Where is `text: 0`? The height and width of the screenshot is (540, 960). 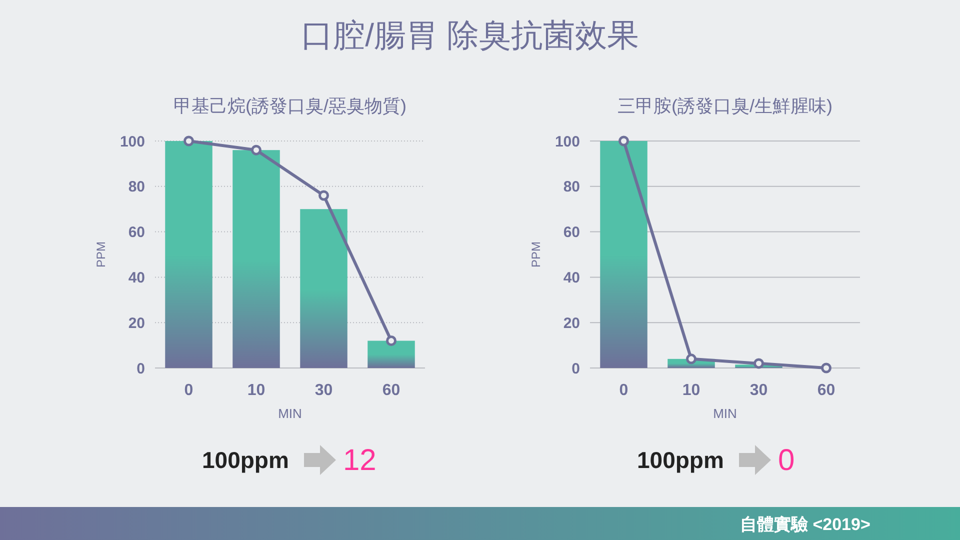 text: 0 is located at coordinates (786, 460).